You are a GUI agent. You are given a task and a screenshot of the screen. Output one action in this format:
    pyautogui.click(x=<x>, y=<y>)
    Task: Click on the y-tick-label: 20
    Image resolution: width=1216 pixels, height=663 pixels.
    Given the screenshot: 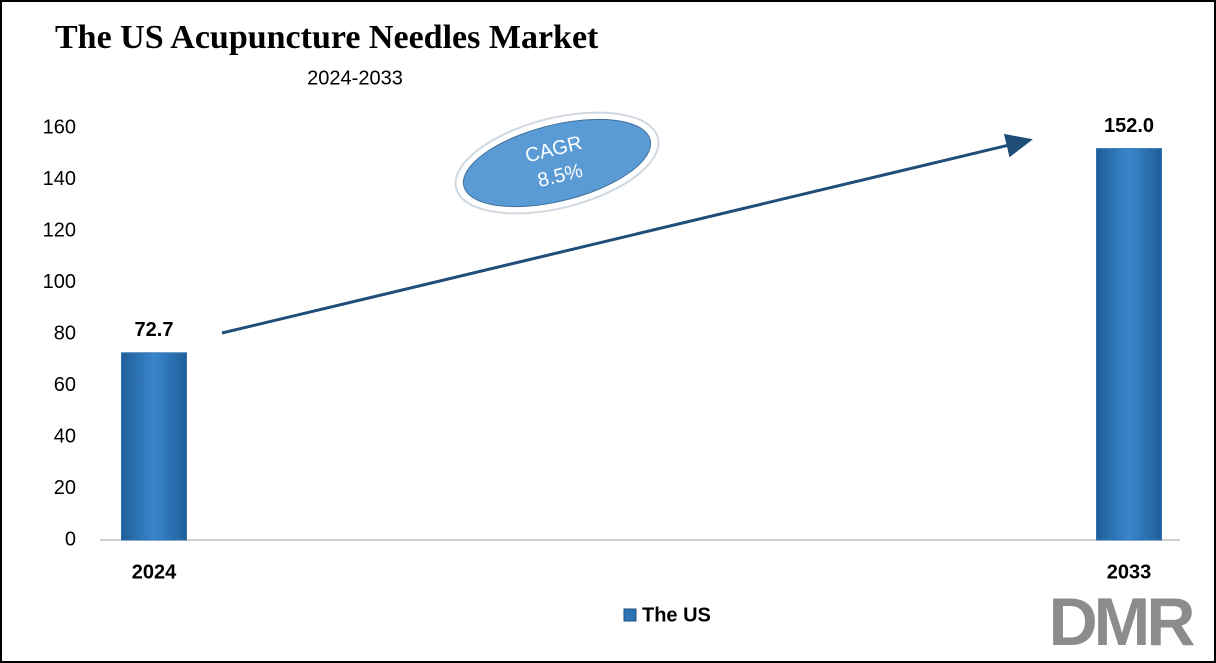 What is the action you would take?
    pyautogui.click(x=65, y=488)
    